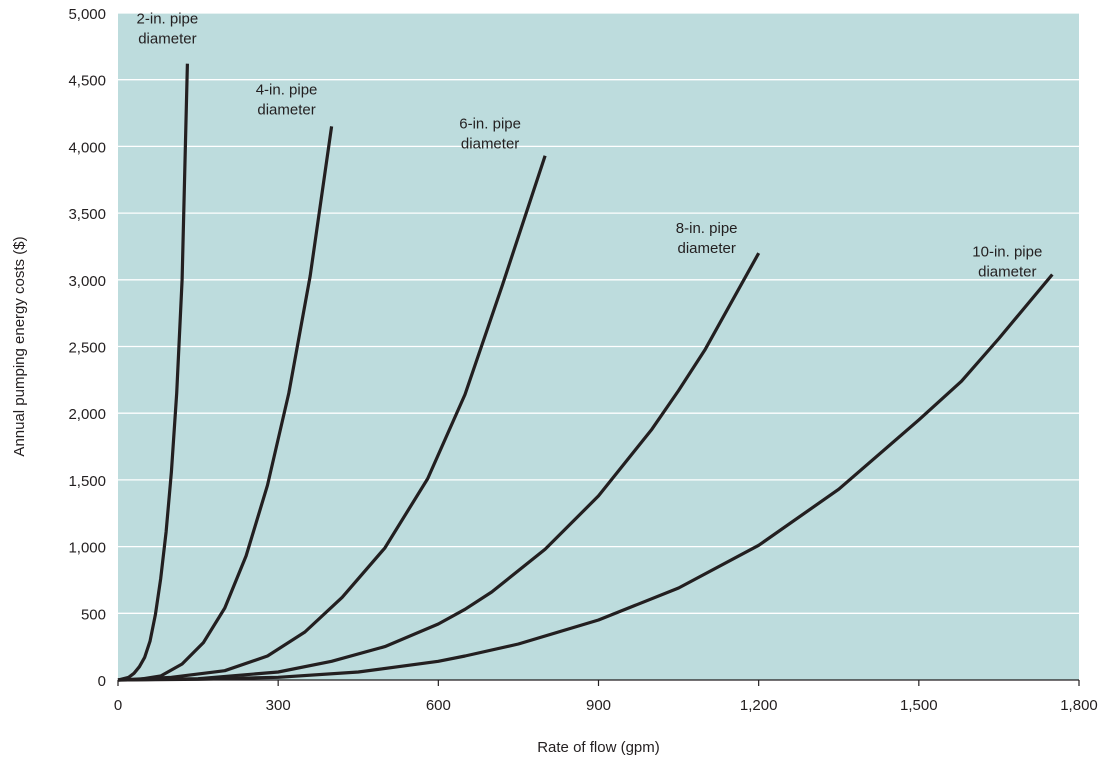 The width and height of the screenshot is (1099, 761). What do you see at coordinates (87, 281) in the screenshot?
I see `y-tick-label: 3,000` at bounding box center [87, 281].